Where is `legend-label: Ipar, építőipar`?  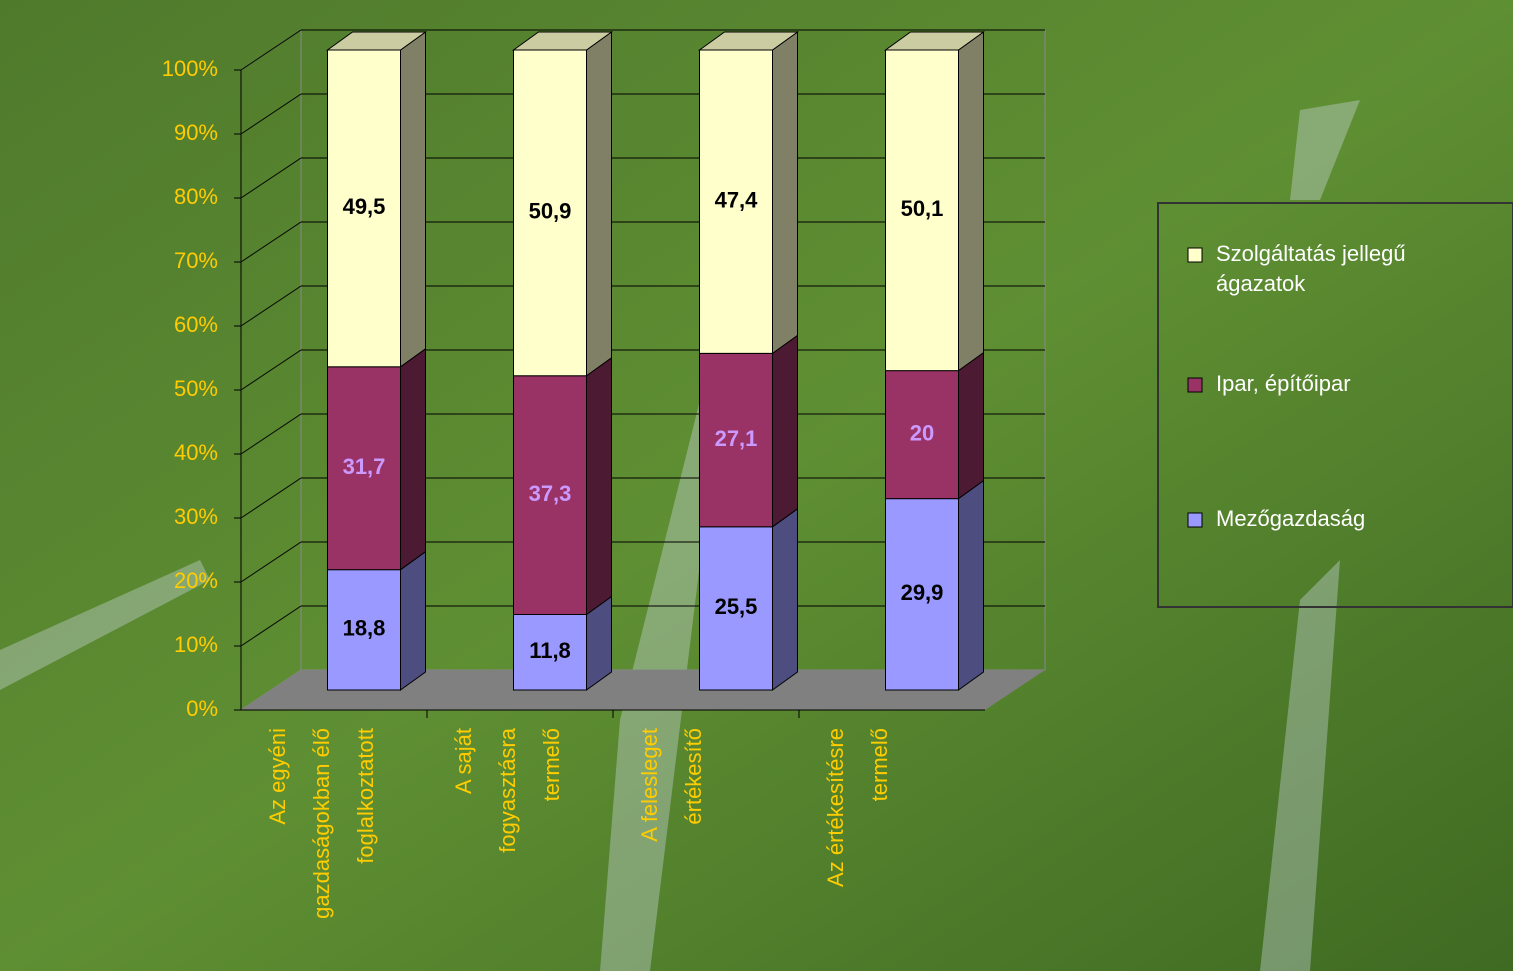
legend-label: Ipar, építőipar is located at coordinates (1283, 383).